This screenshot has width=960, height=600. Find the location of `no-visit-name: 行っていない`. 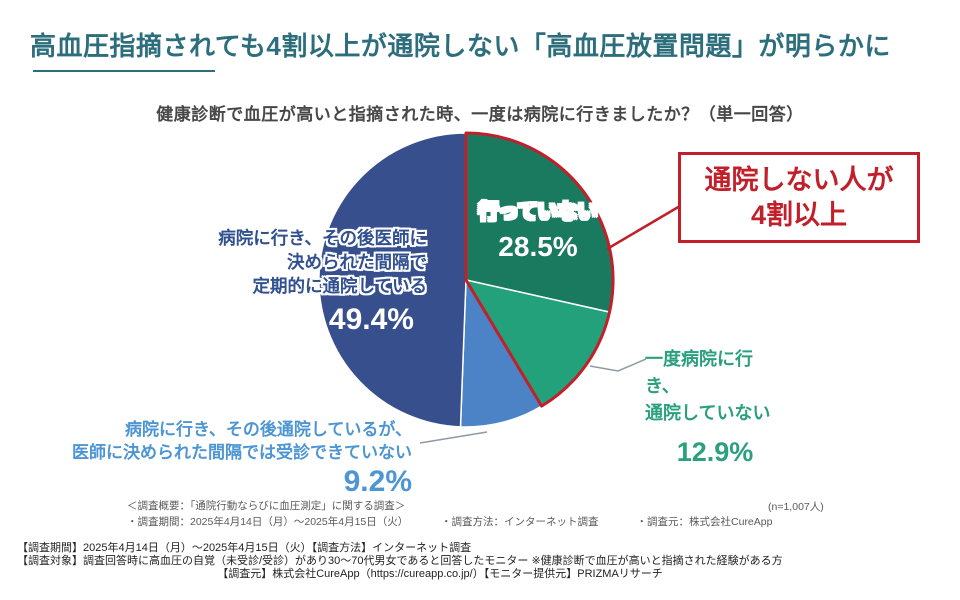

no-visit-name: 行っていない is located at coordinates (538, 212).